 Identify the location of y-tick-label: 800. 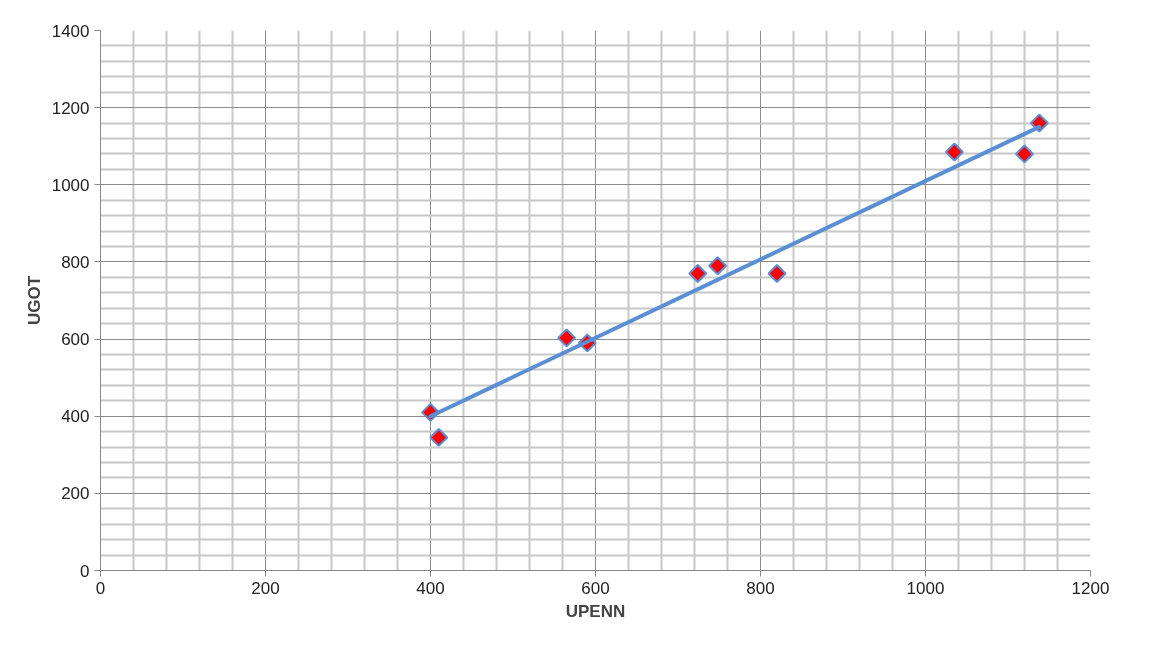
(75, 262).